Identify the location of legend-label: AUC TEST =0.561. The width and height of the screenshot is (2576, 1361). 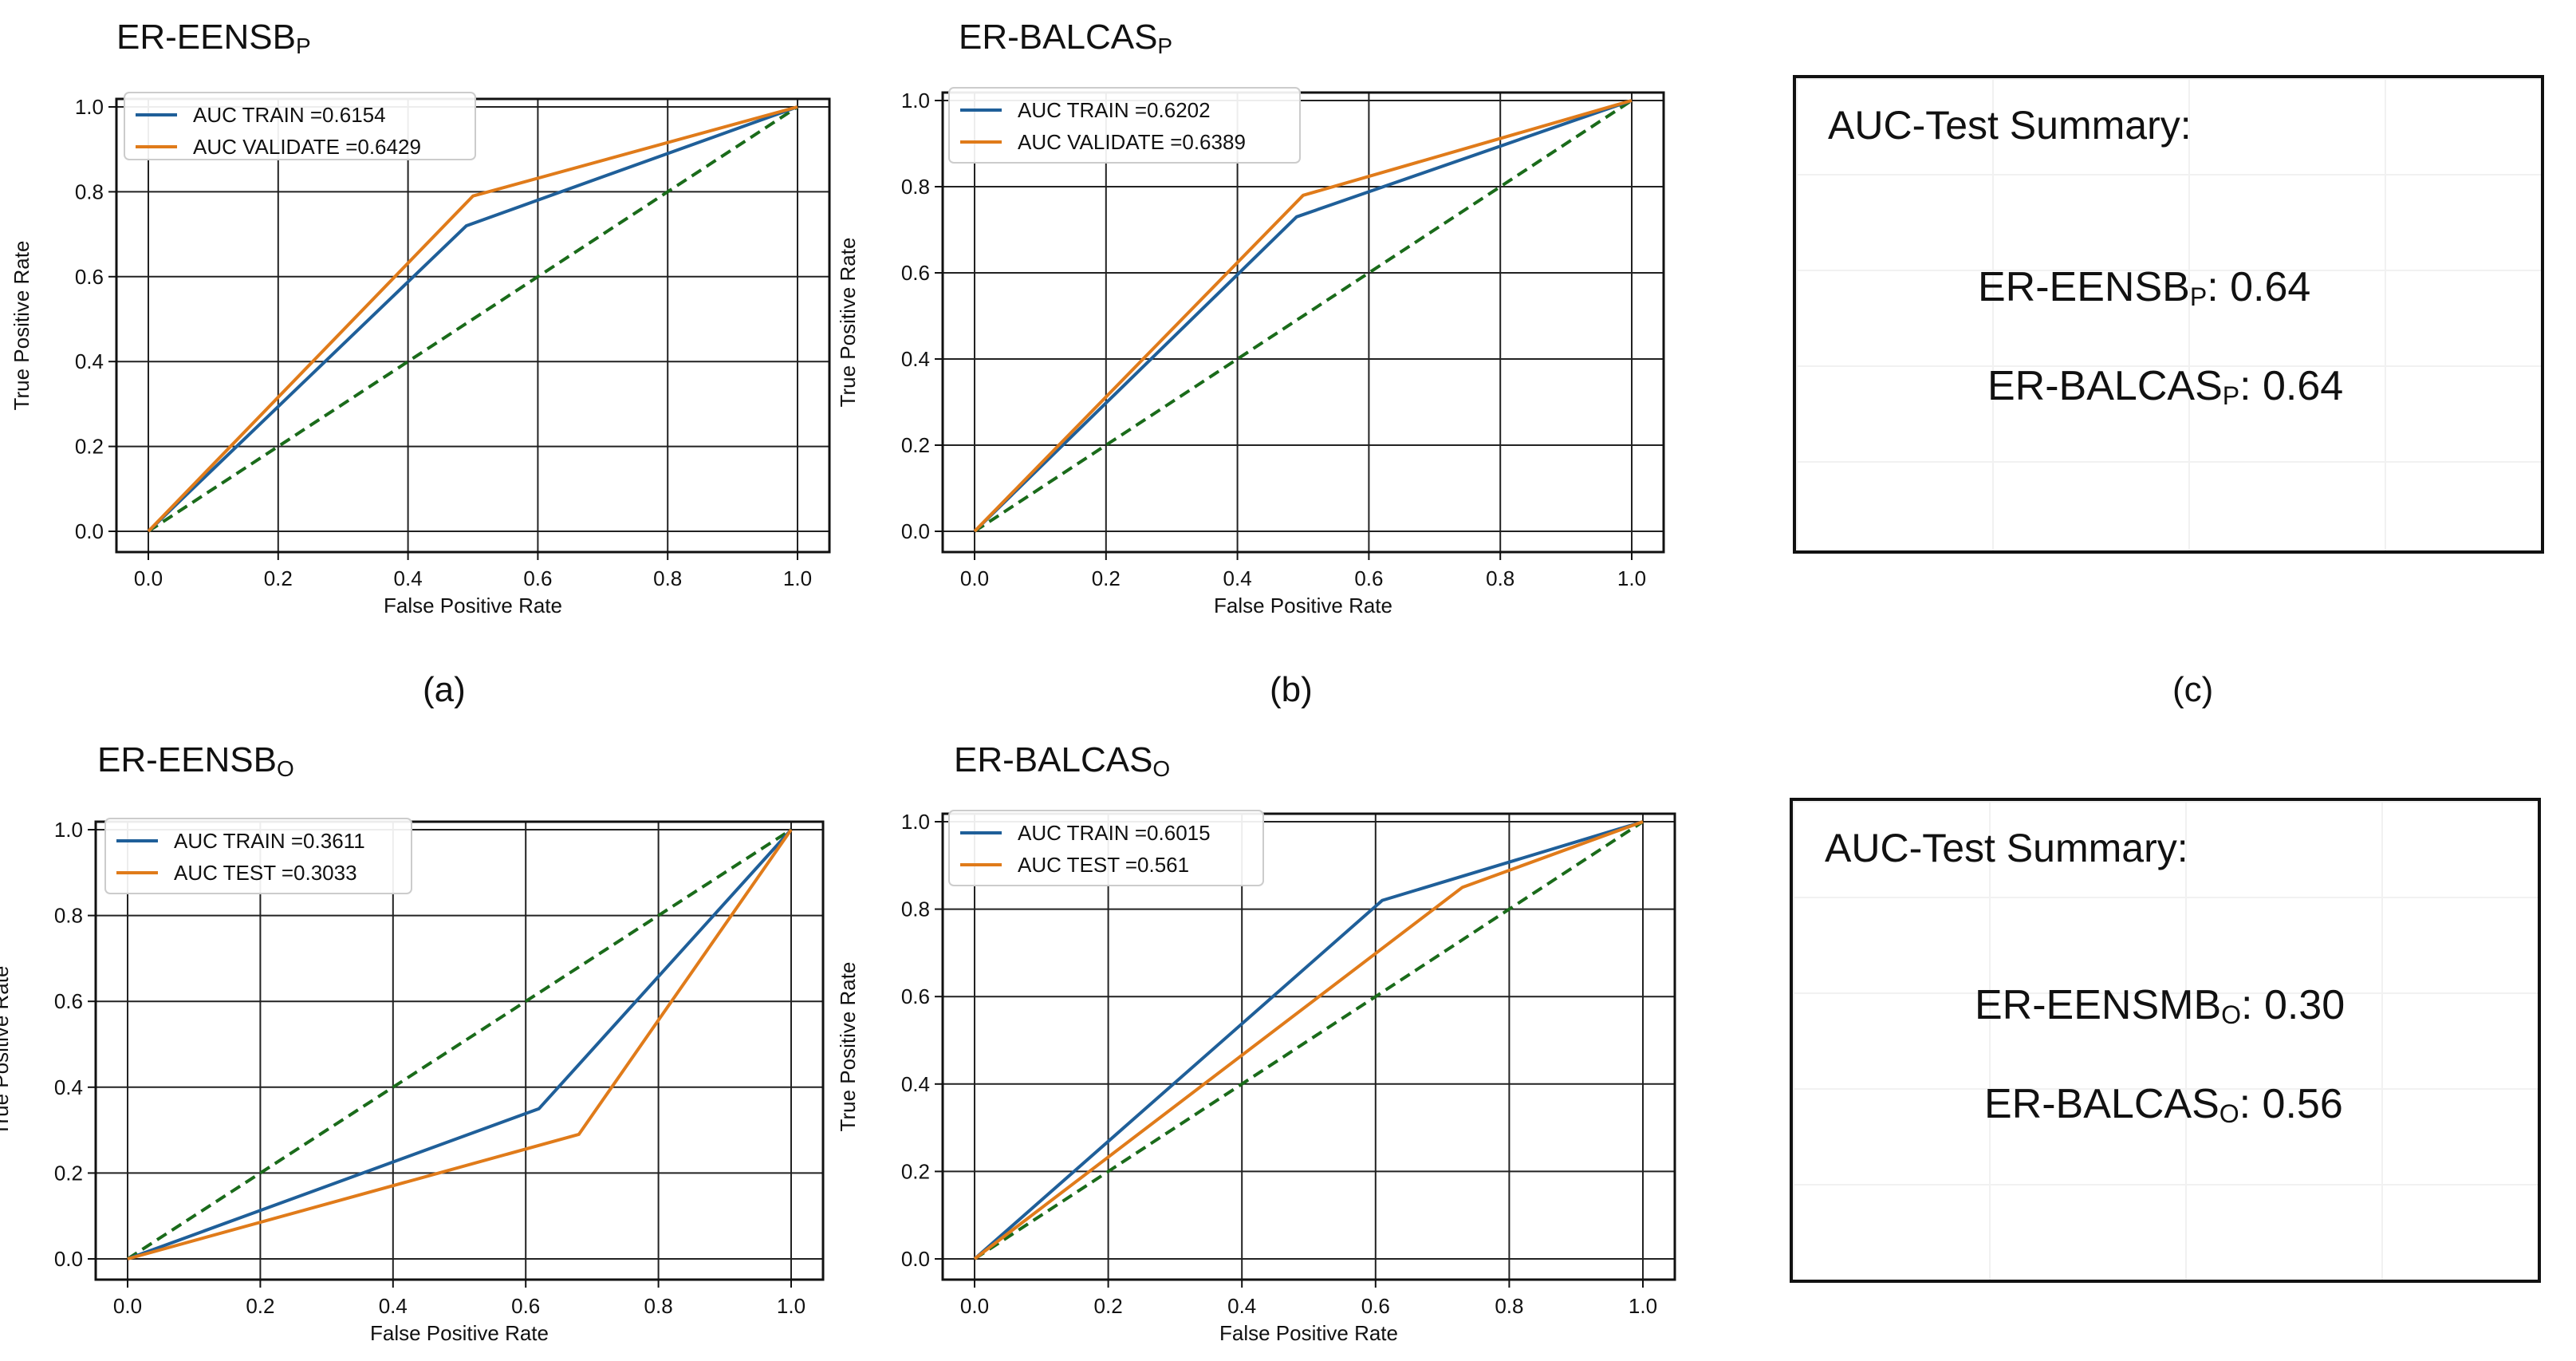
(1103, 865).